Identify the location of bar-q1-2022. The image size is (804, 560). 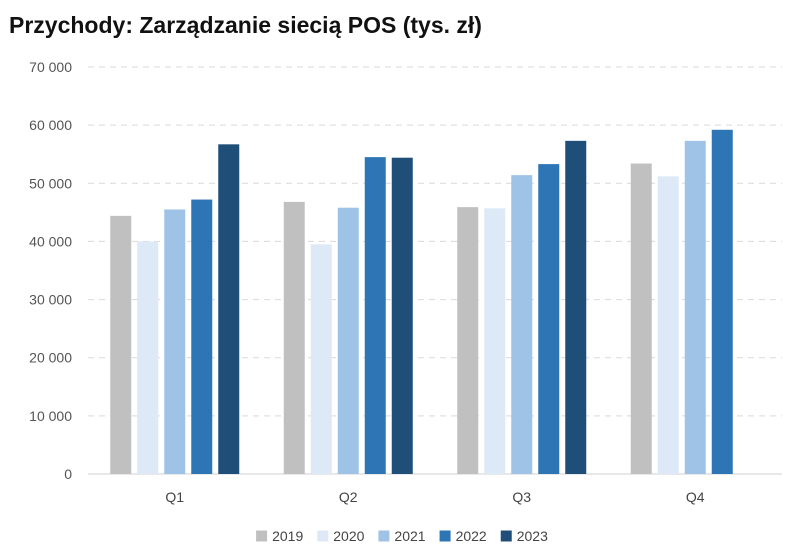
(202, 336).